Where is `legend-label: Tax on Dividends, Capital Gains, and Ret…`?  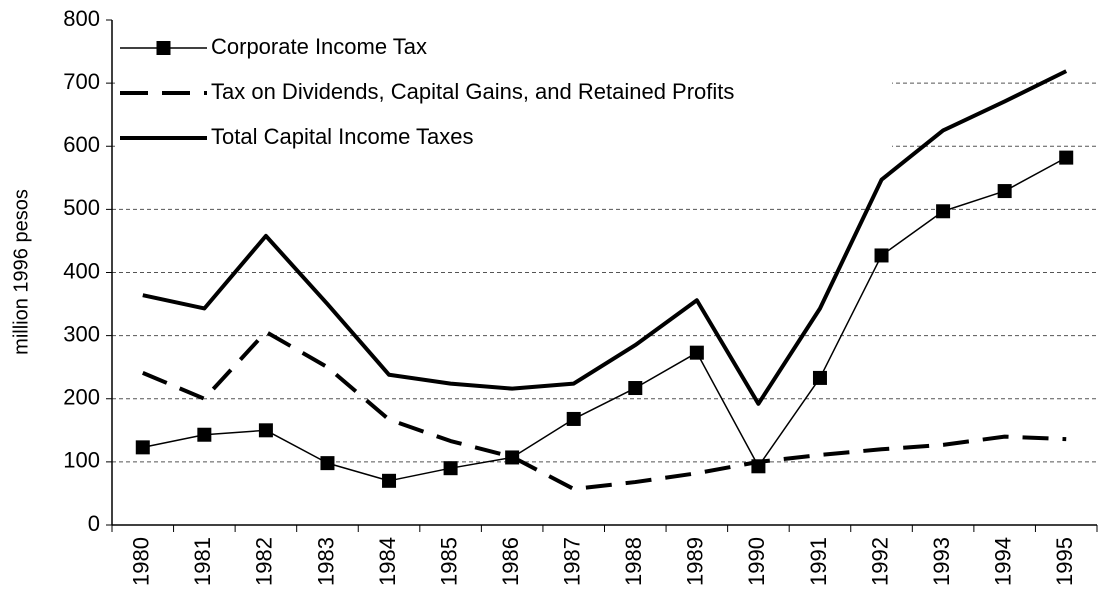
legend-label: Tax on Dividends, Capital Gains, and Ret… is located at coordinates (472, 91).